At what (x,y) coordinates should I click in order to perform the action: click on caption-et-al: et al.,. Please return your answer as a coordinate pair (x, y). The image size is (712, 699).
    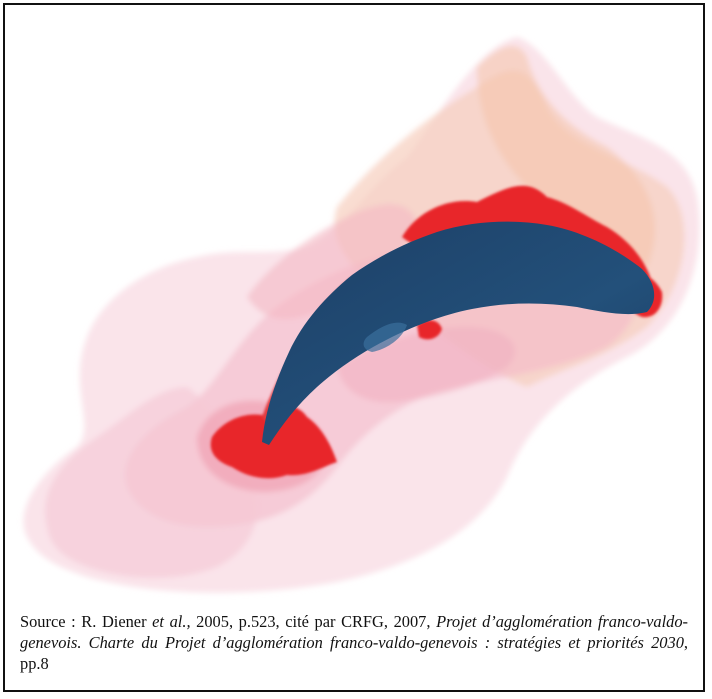
    Looking at the image, I should click on (171, 621).